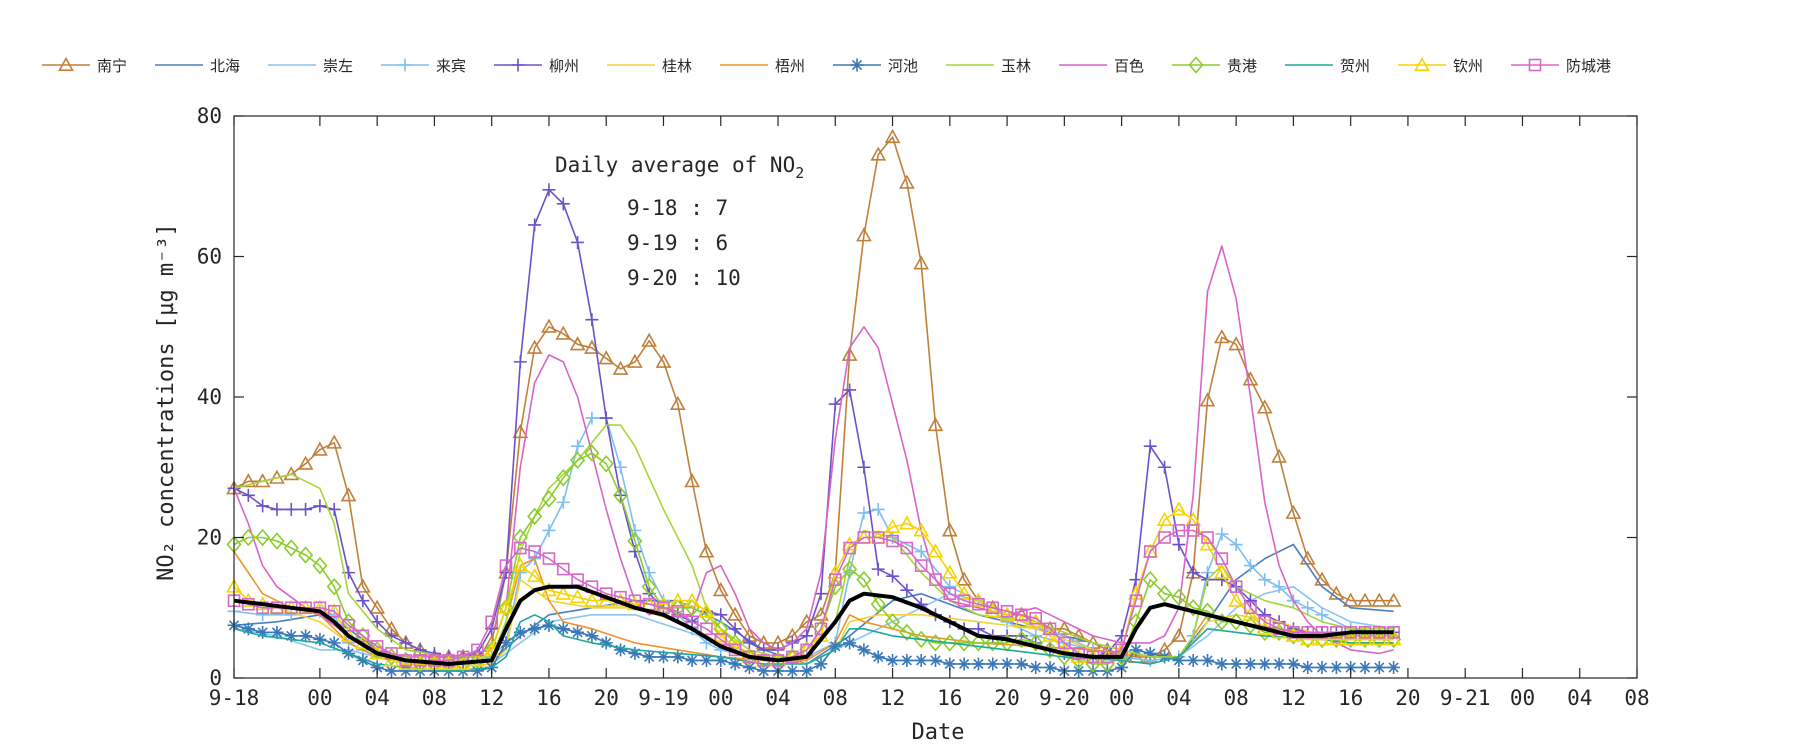  What do you see at coordinates (1101, 66) in the screenshot?
I see `legend-item-百色: 百色` at bounding box center [1101, 66].